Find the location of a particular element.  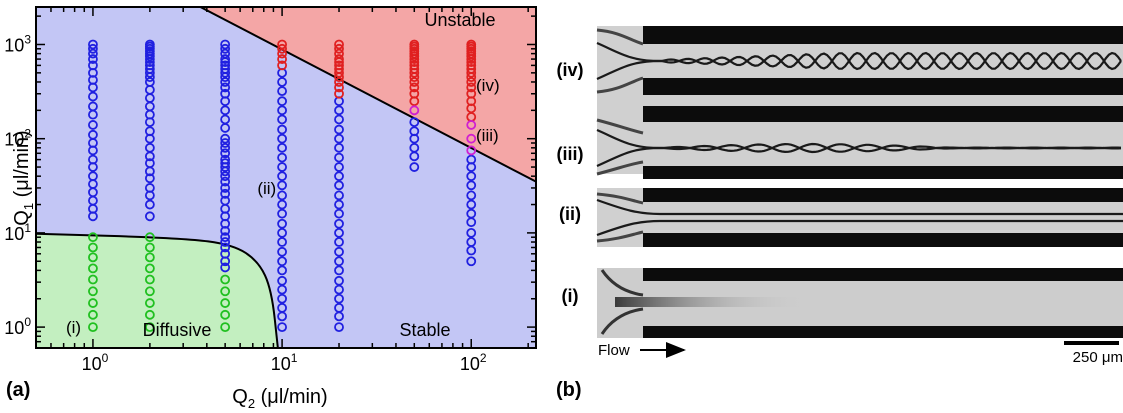

inlet-wall-bottom is located at coordinates (620, 85).